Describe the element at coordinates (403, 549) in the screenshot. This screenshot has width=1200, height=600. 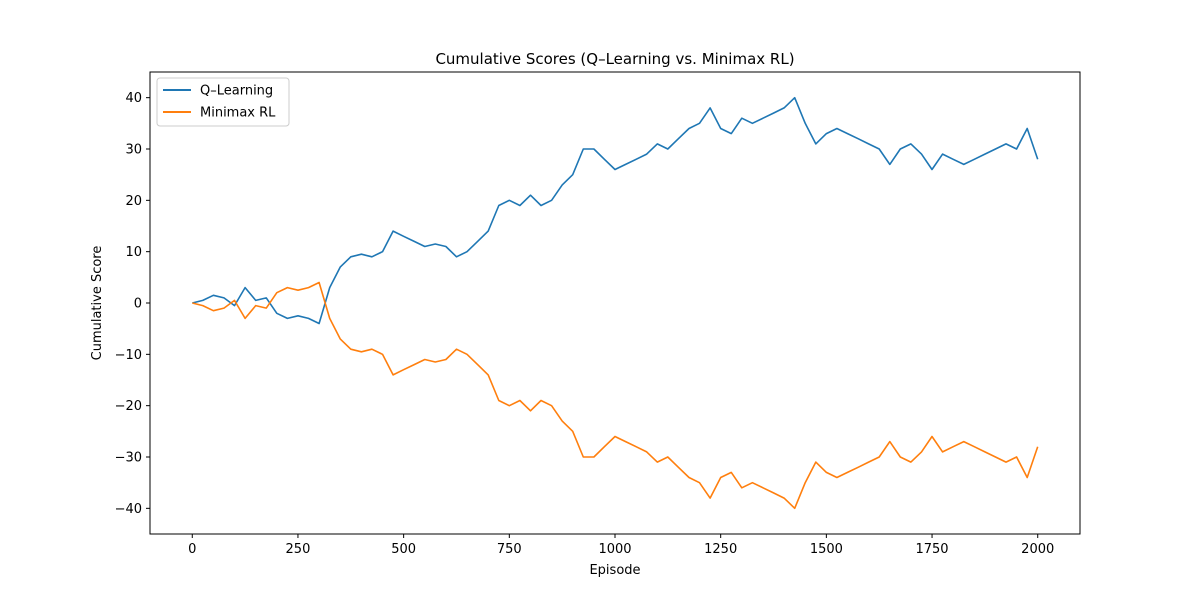
I see `x-tick-label: 500` at that location.